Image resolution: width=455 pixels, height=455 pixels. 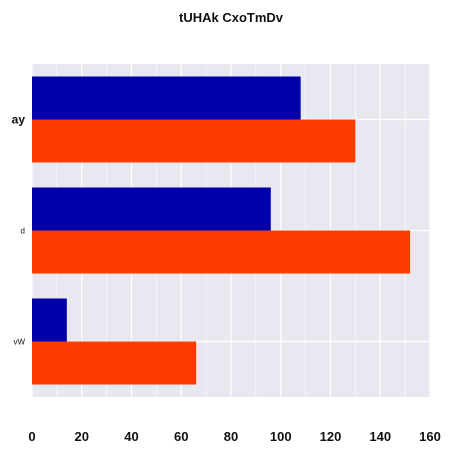 I want to click on x-tick-label: 120, so click(x=331, y=436).